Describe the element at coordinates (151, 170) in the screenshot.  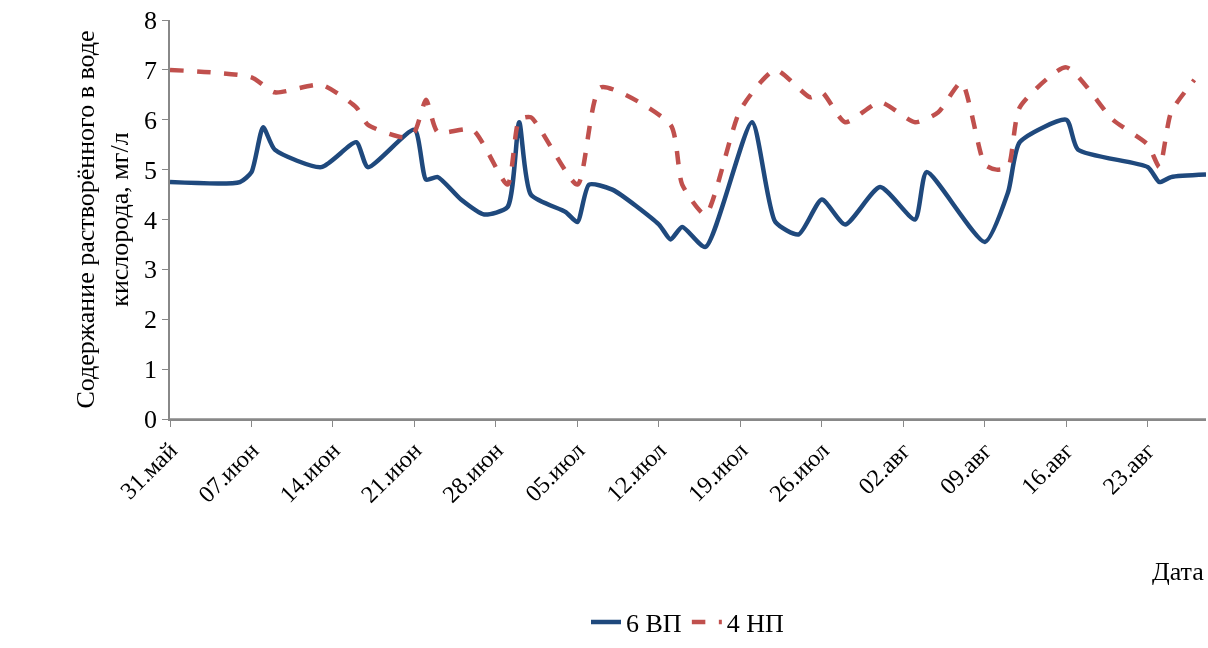
I see `y-tick-label: 5` at that location.